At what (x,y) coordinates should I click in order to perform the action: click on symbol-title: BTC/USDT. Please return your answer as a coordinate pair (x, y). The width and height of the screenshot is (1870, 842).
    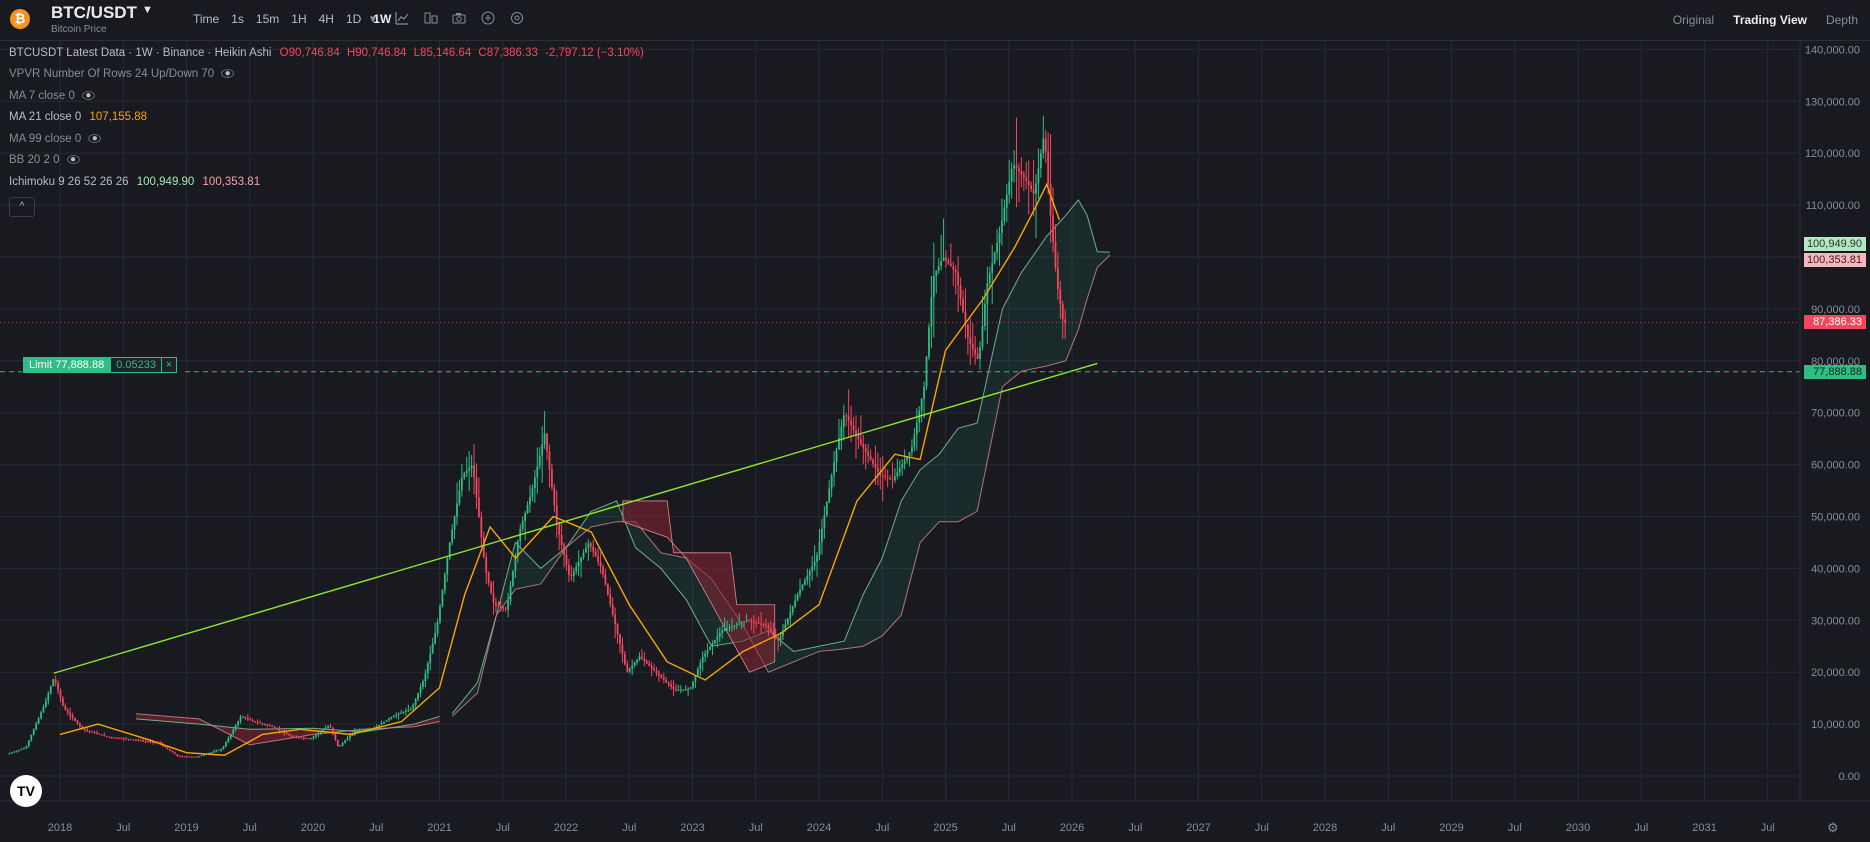
    Looking at the image, I should click on (94, 12).